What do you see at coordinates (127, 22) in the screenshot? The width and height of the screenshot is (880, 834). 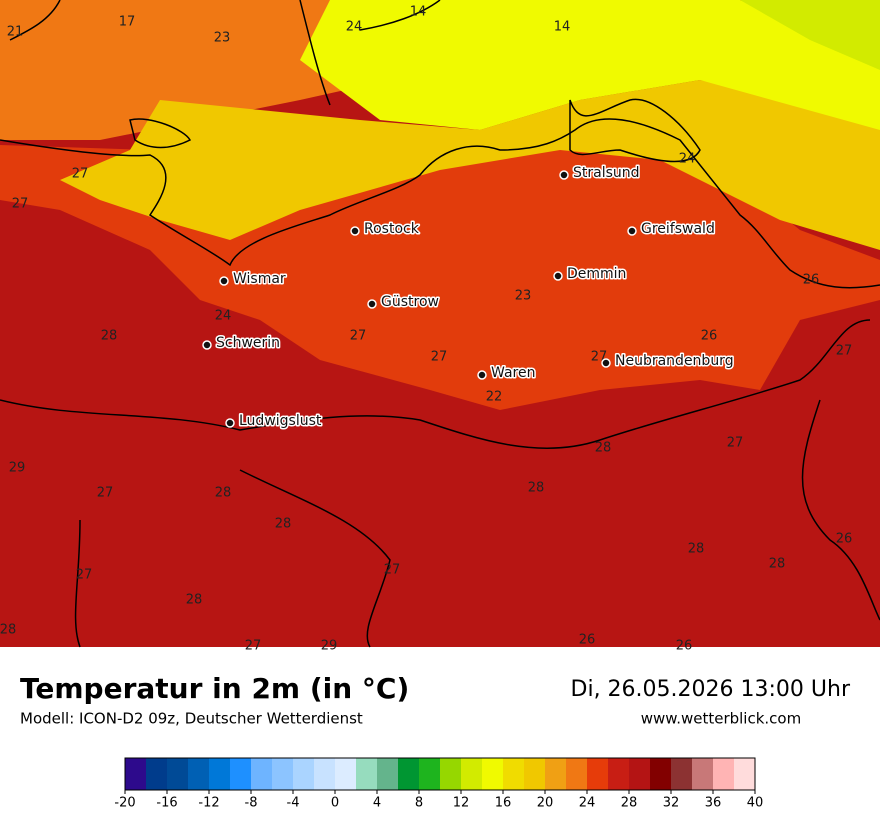 I see `temperature-label: 17` at bounding box center [127, 22].